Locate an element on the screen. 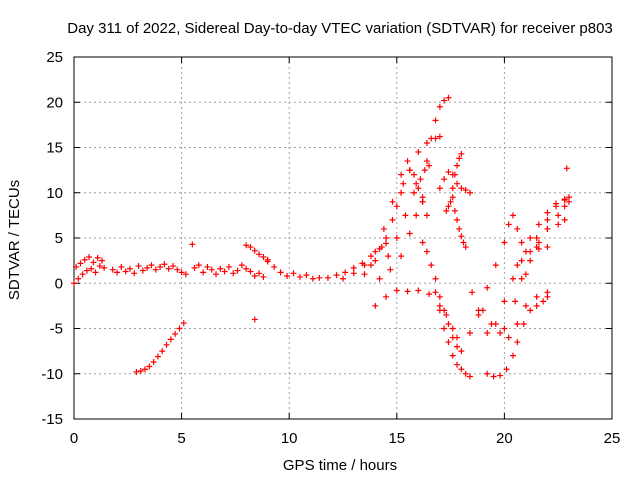  y-tick-label: 25 is located at coordinates (54, 57).